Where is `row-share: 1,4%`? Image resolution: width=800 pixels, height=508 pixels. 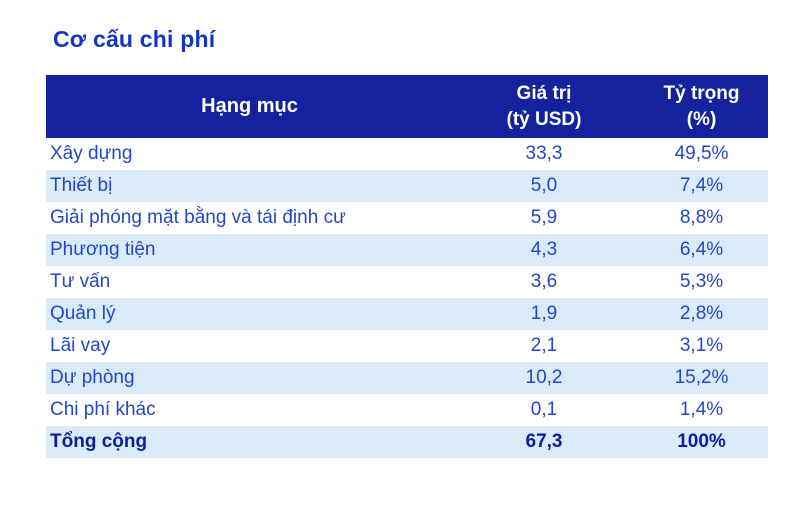
row-share: 1,4% is located at coordinates (701, 409).